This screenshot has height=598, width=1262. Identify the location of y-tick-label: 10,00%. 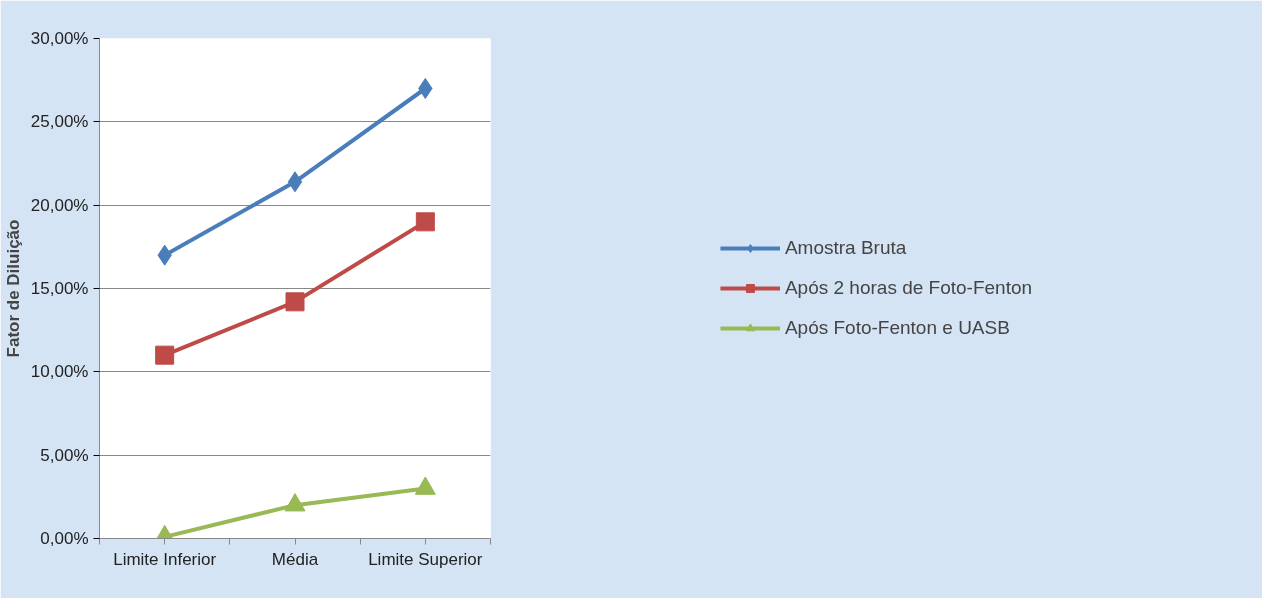
(59, 372).